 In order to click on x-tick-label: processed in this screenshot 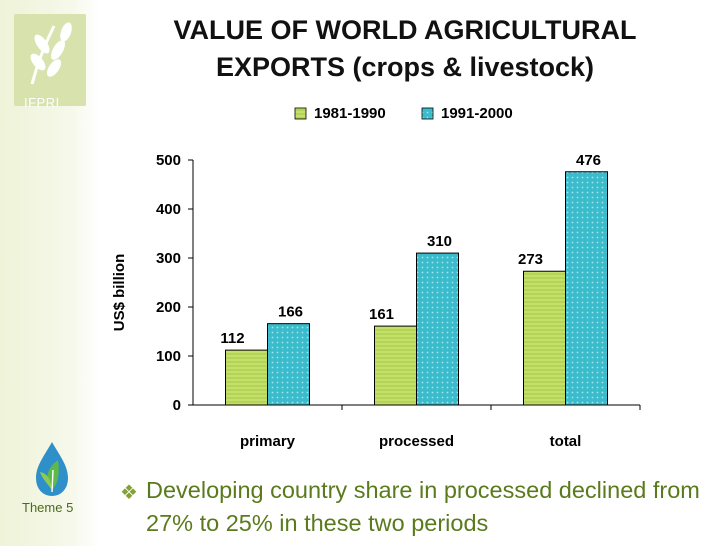, I will do `click(416, 441)`.